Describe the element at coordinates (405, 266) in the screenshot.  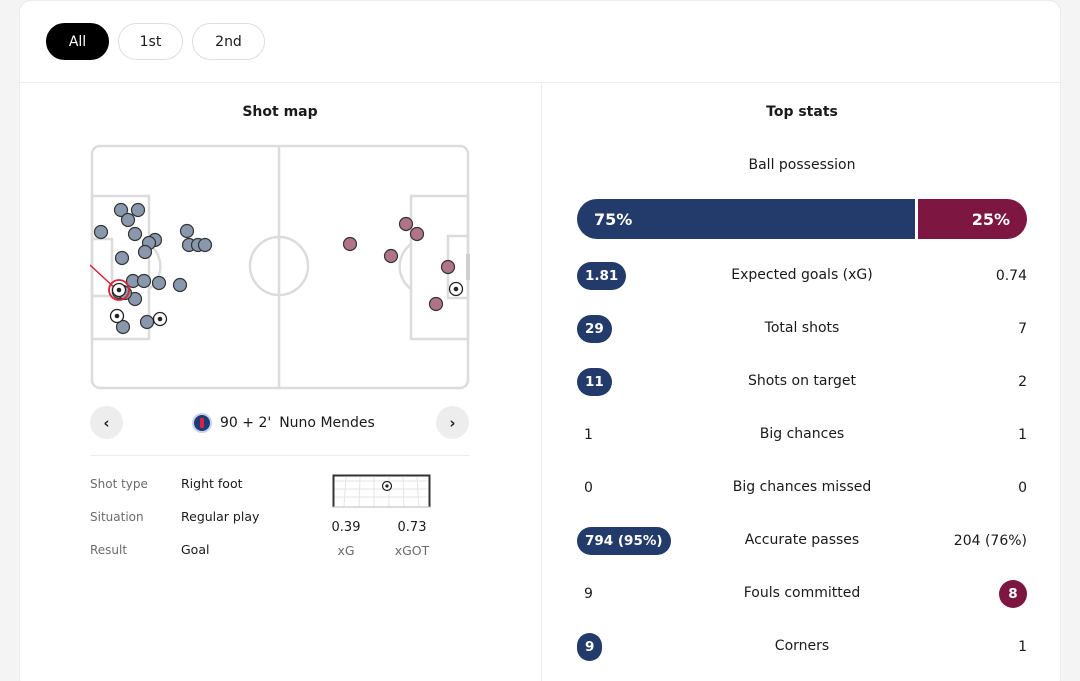
I see `right-penalty-arc` at that location.